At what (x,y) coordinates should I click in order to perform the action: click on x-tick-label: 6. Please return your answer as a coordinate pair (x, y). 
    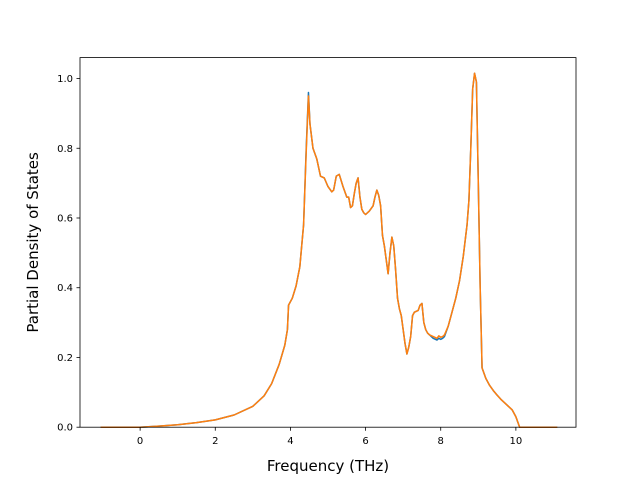
    Looking at the image, I should click on (365, 441).